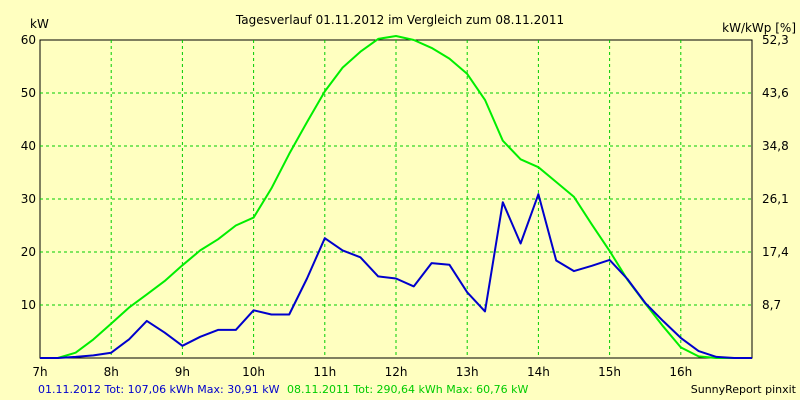 The image size is (800, 400). I want to click on x-tick-label: 7h, so click(39, 372).